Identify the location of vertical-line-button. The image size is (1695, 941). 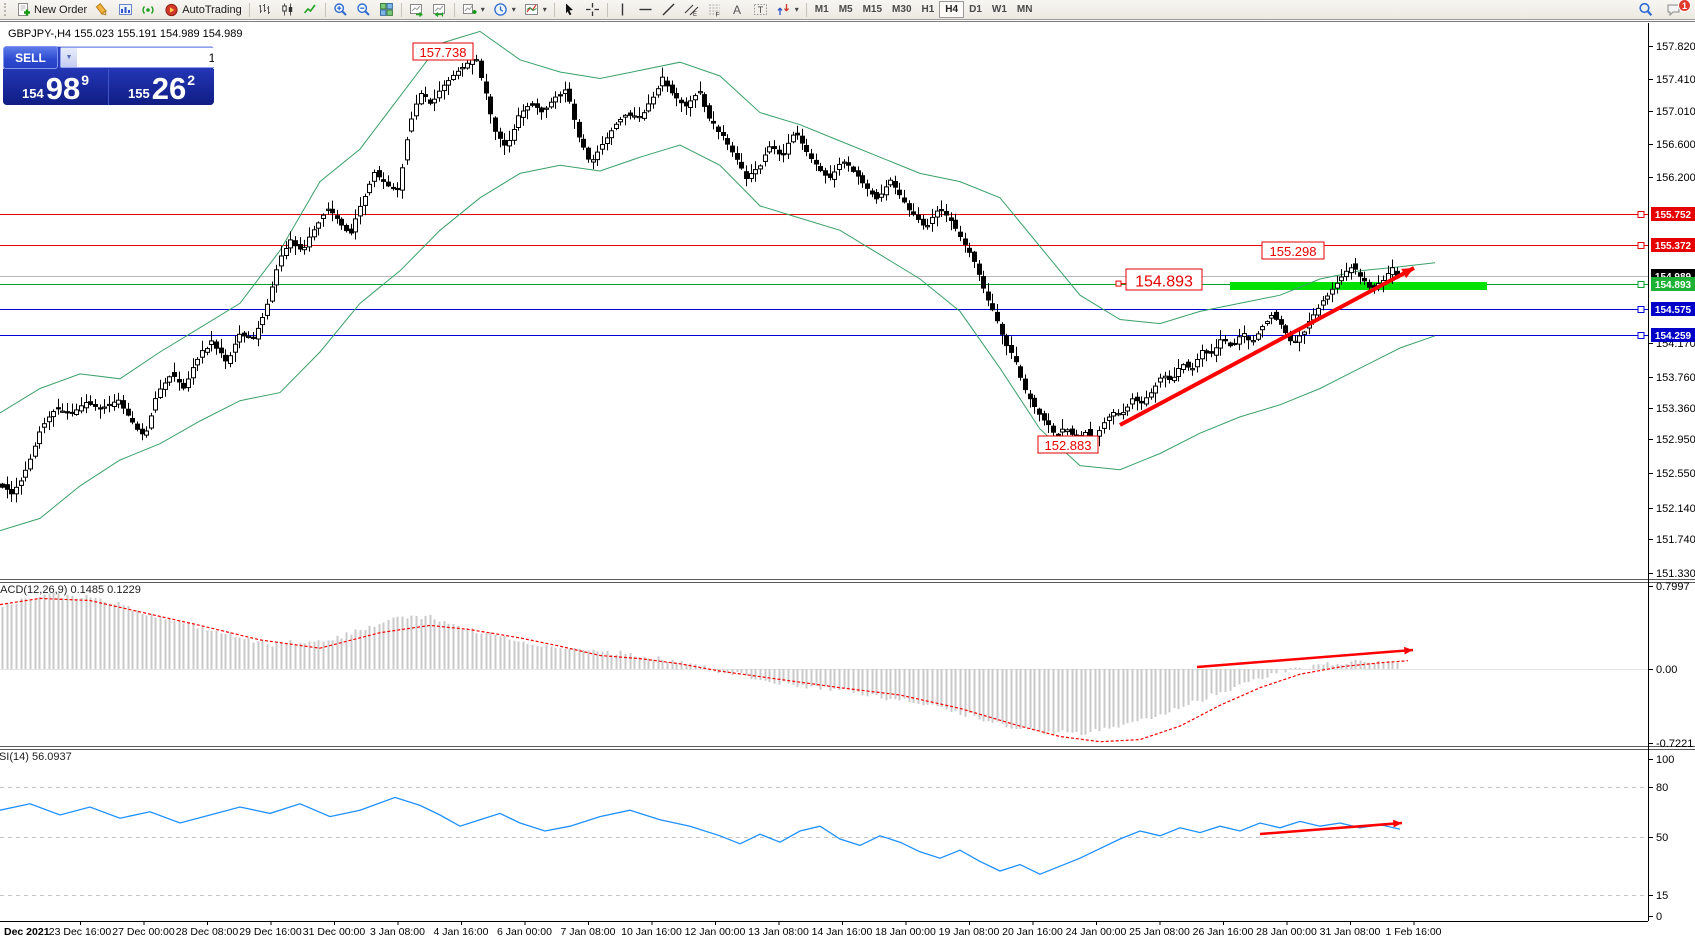
(622, 9).